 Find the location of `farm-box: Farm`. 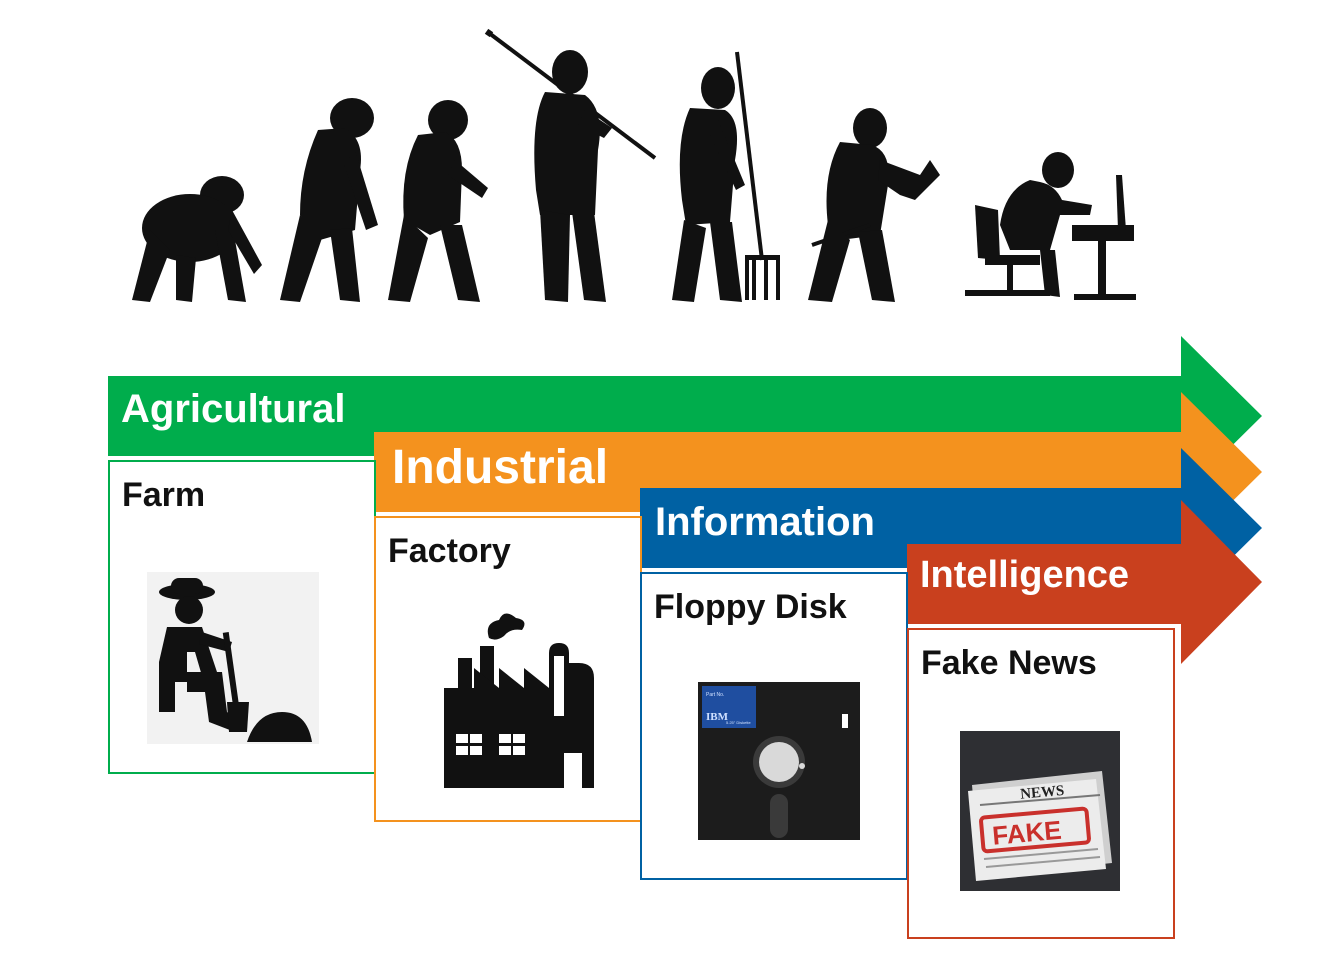

farm-box: Farm is located at coordinates (242, 617).